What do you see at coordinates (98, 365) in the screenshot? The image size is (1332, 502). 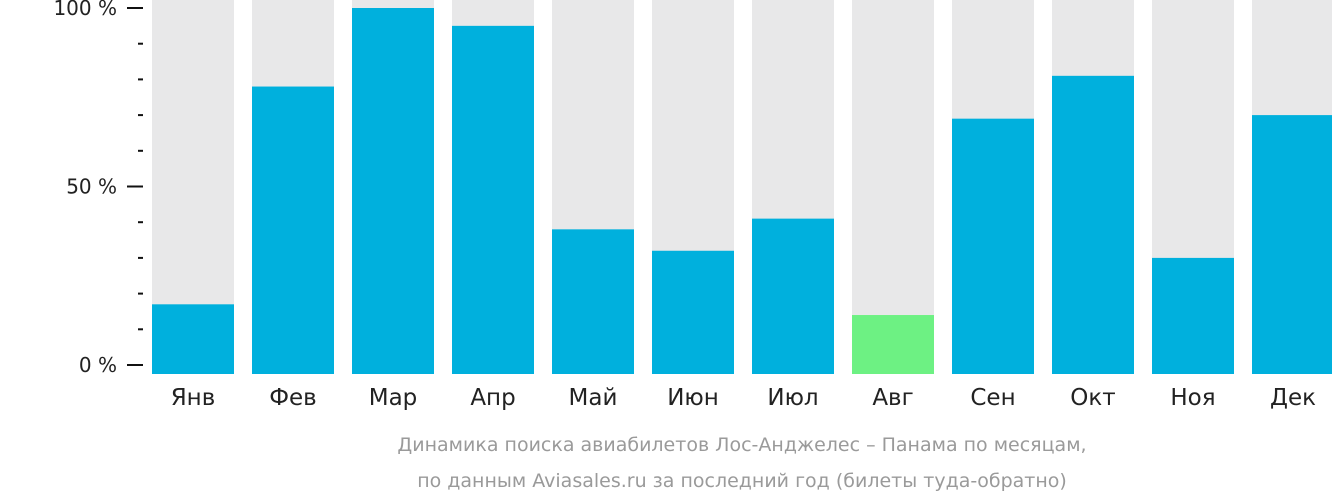 I see `y-tick-label: 0 %` at bounding box center [98, 365].